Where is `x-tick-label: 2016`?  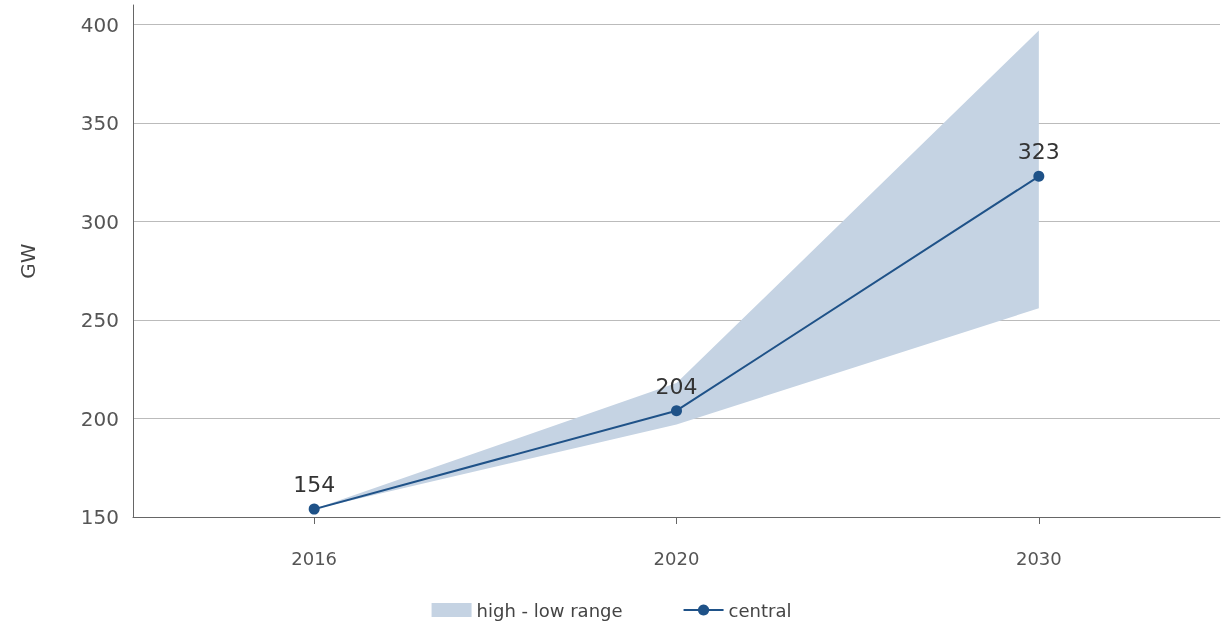
x-tick-label: 2016 is located at coordinates (314, 558).